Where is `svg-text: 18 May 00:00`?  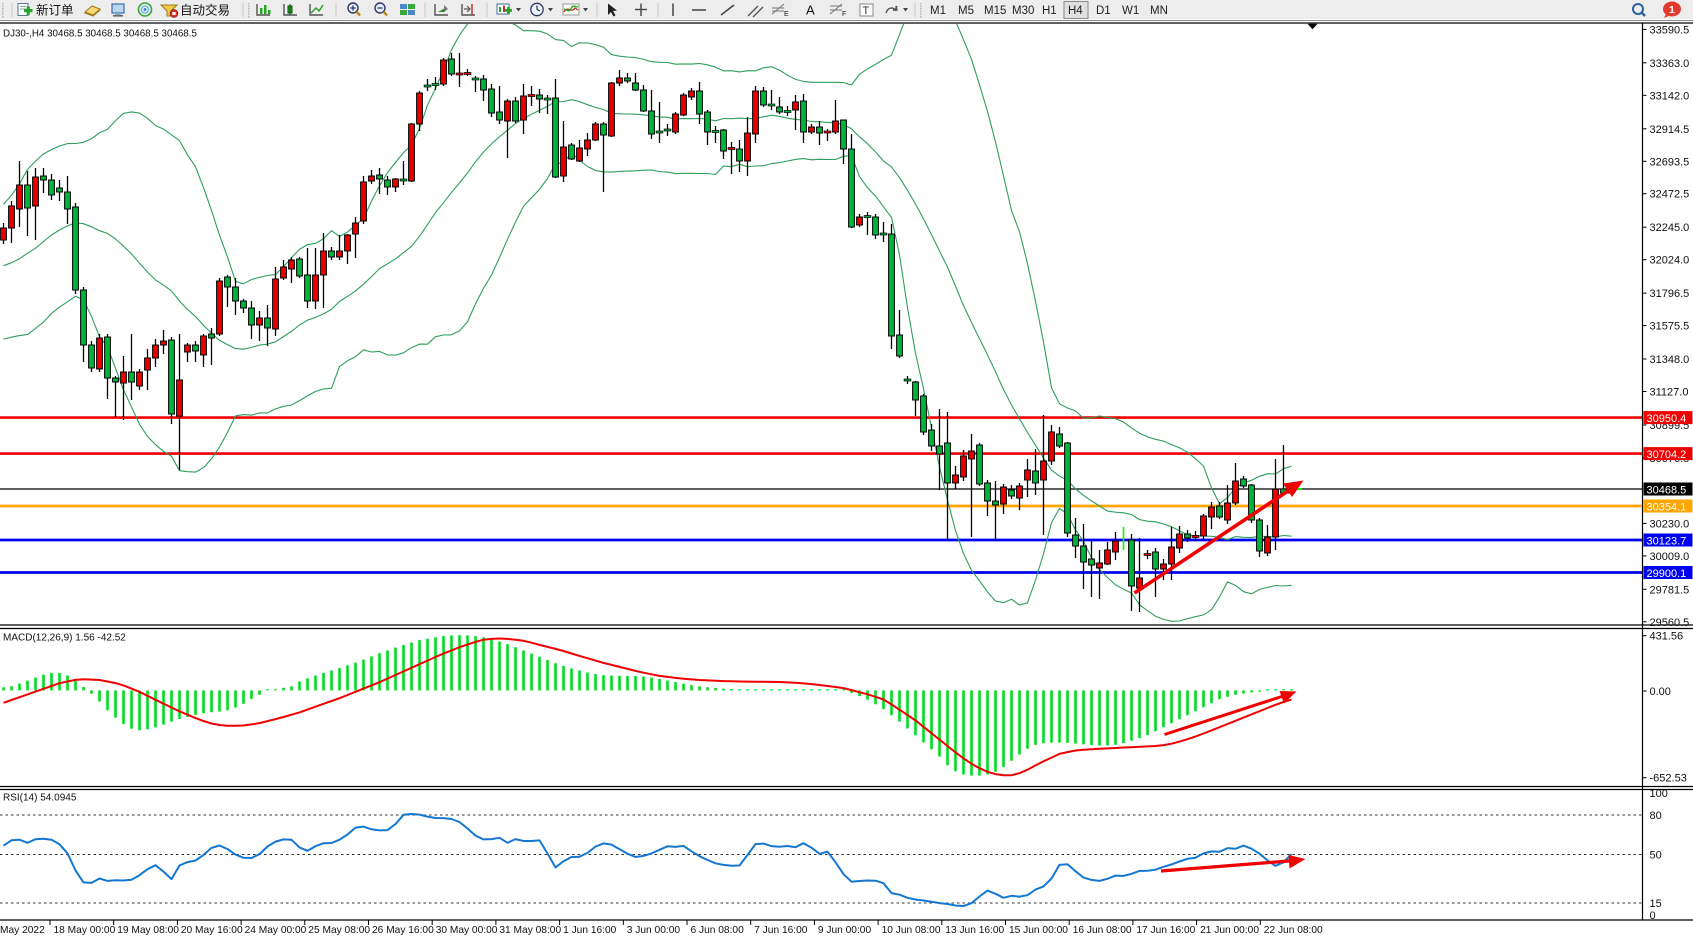
svg-text: 18 May 00:00 is located at coordinates (85, 930).